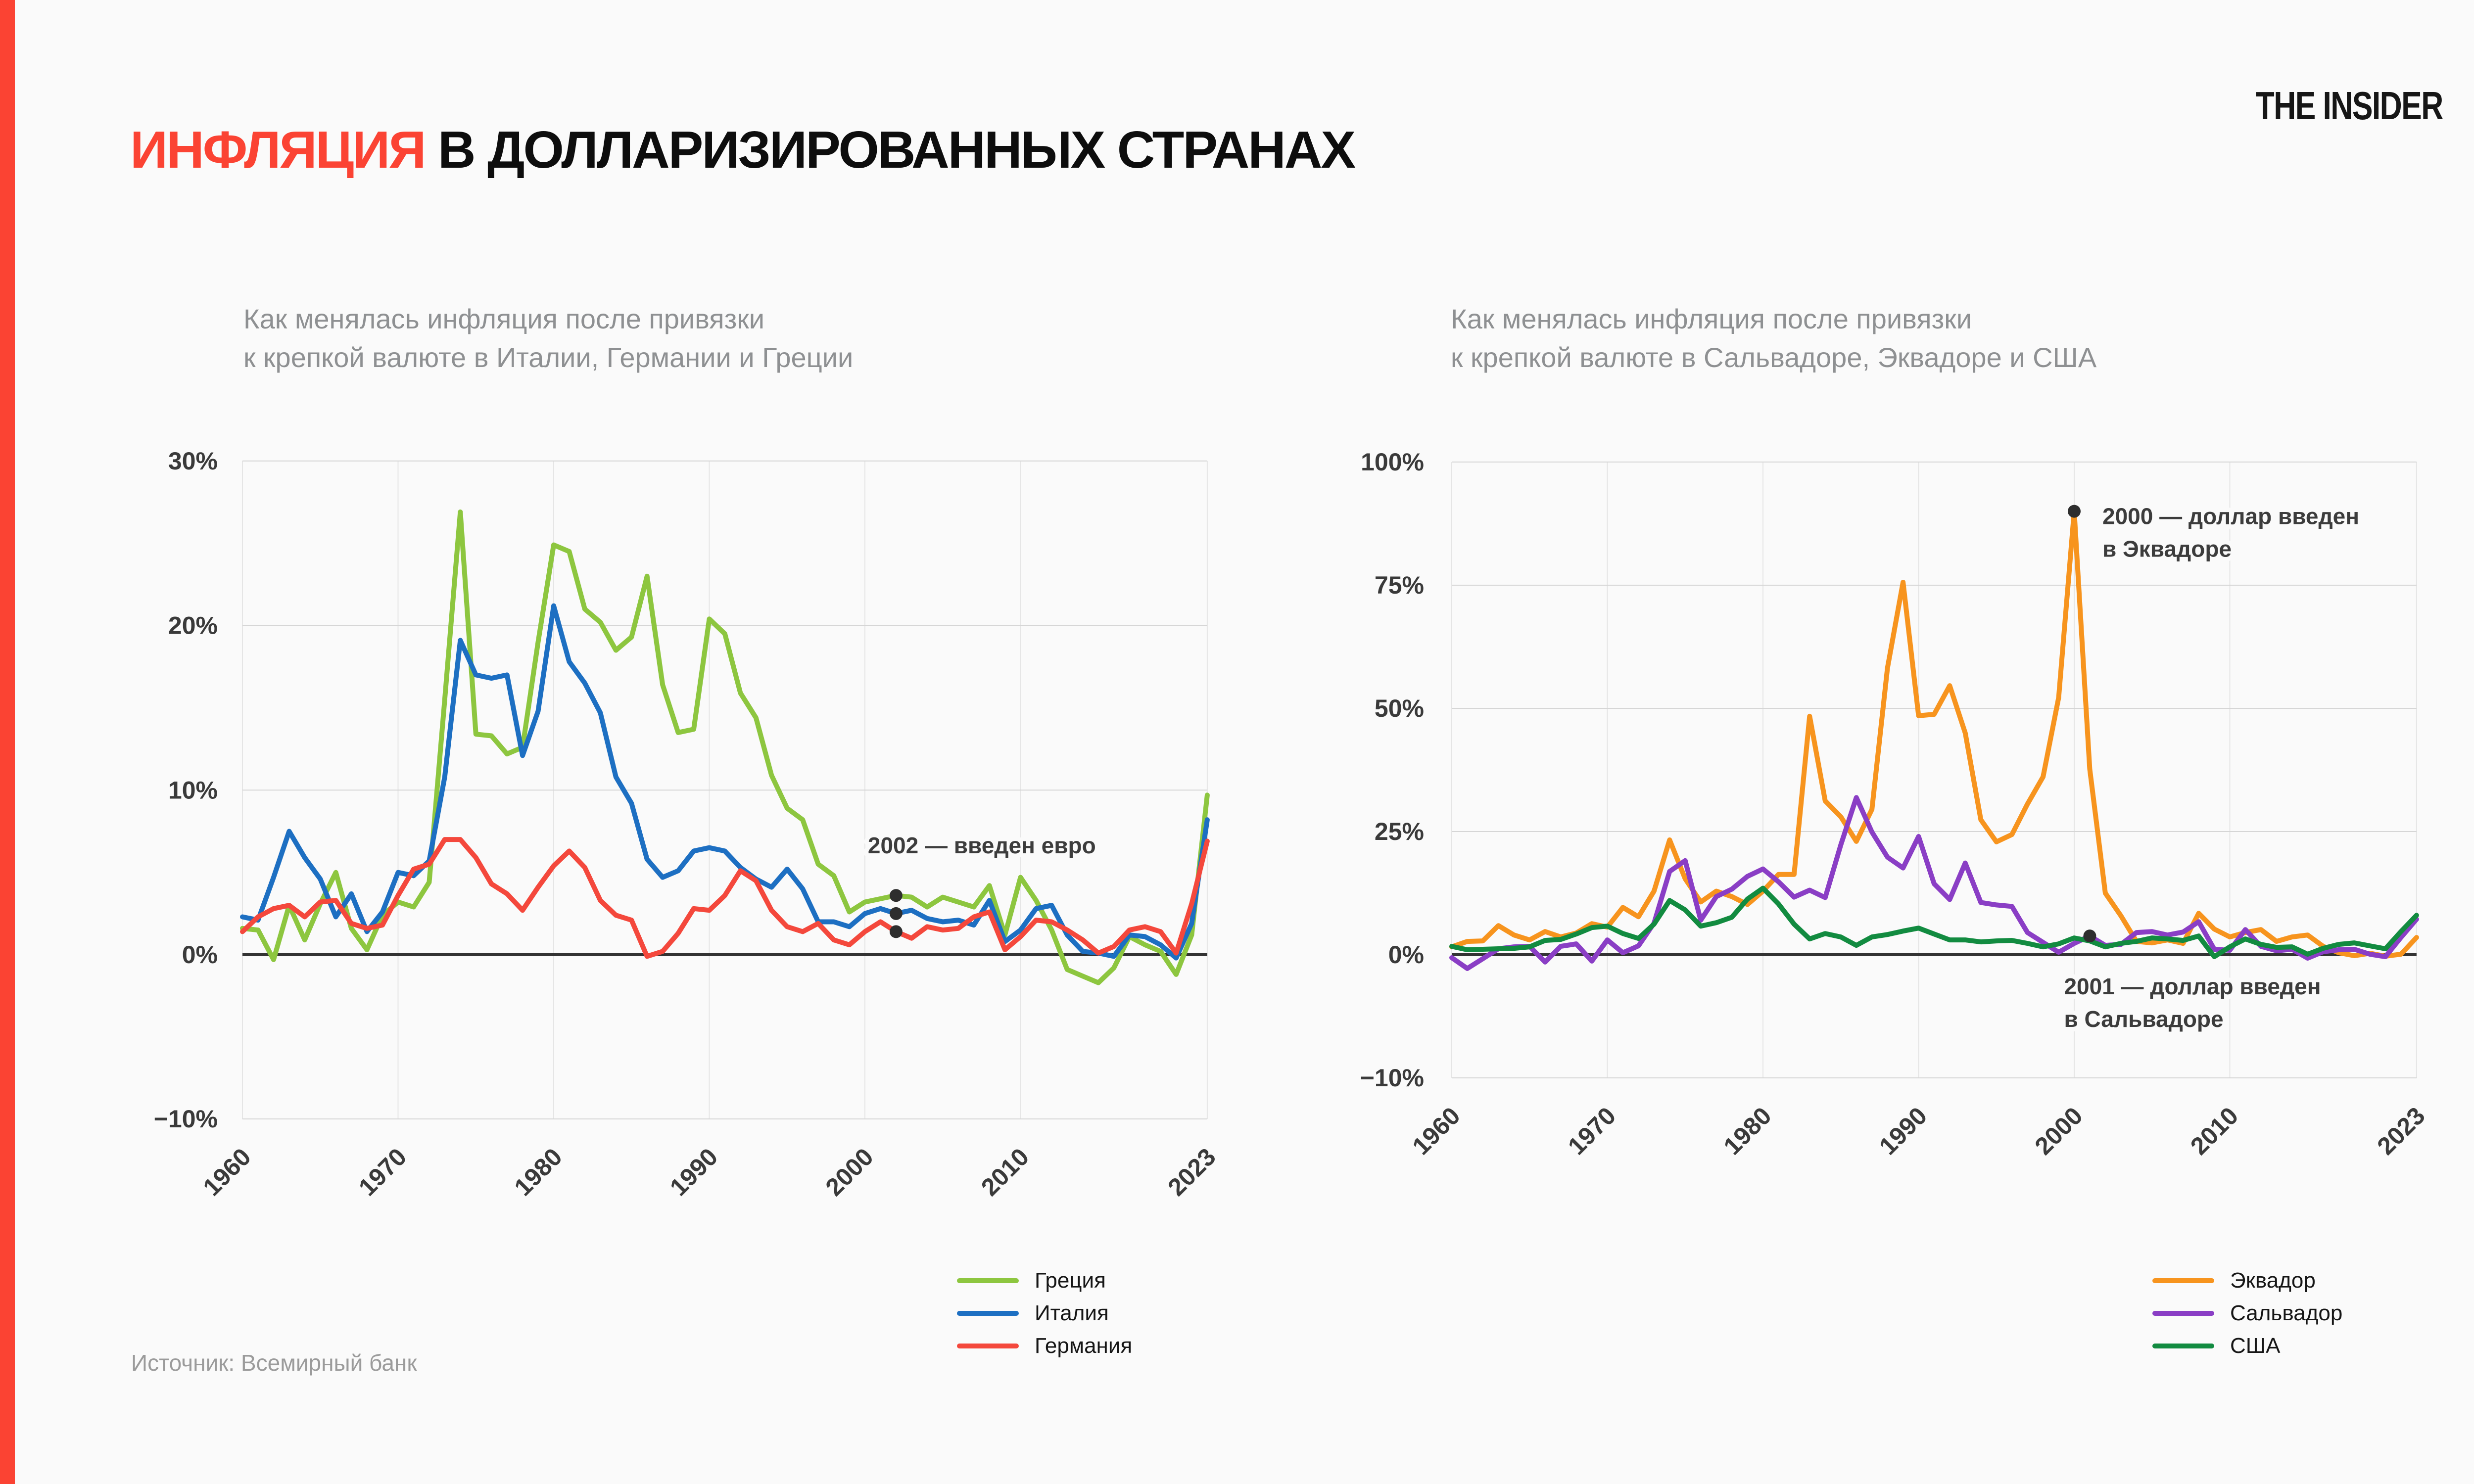  What do you see at coordinates (891, 150) in the screenshot?
I see `page-title-rest: В ДОЛЛАРИЗИРОВАННЫХ СТРАНАХ` at bounding box center [891, 150].